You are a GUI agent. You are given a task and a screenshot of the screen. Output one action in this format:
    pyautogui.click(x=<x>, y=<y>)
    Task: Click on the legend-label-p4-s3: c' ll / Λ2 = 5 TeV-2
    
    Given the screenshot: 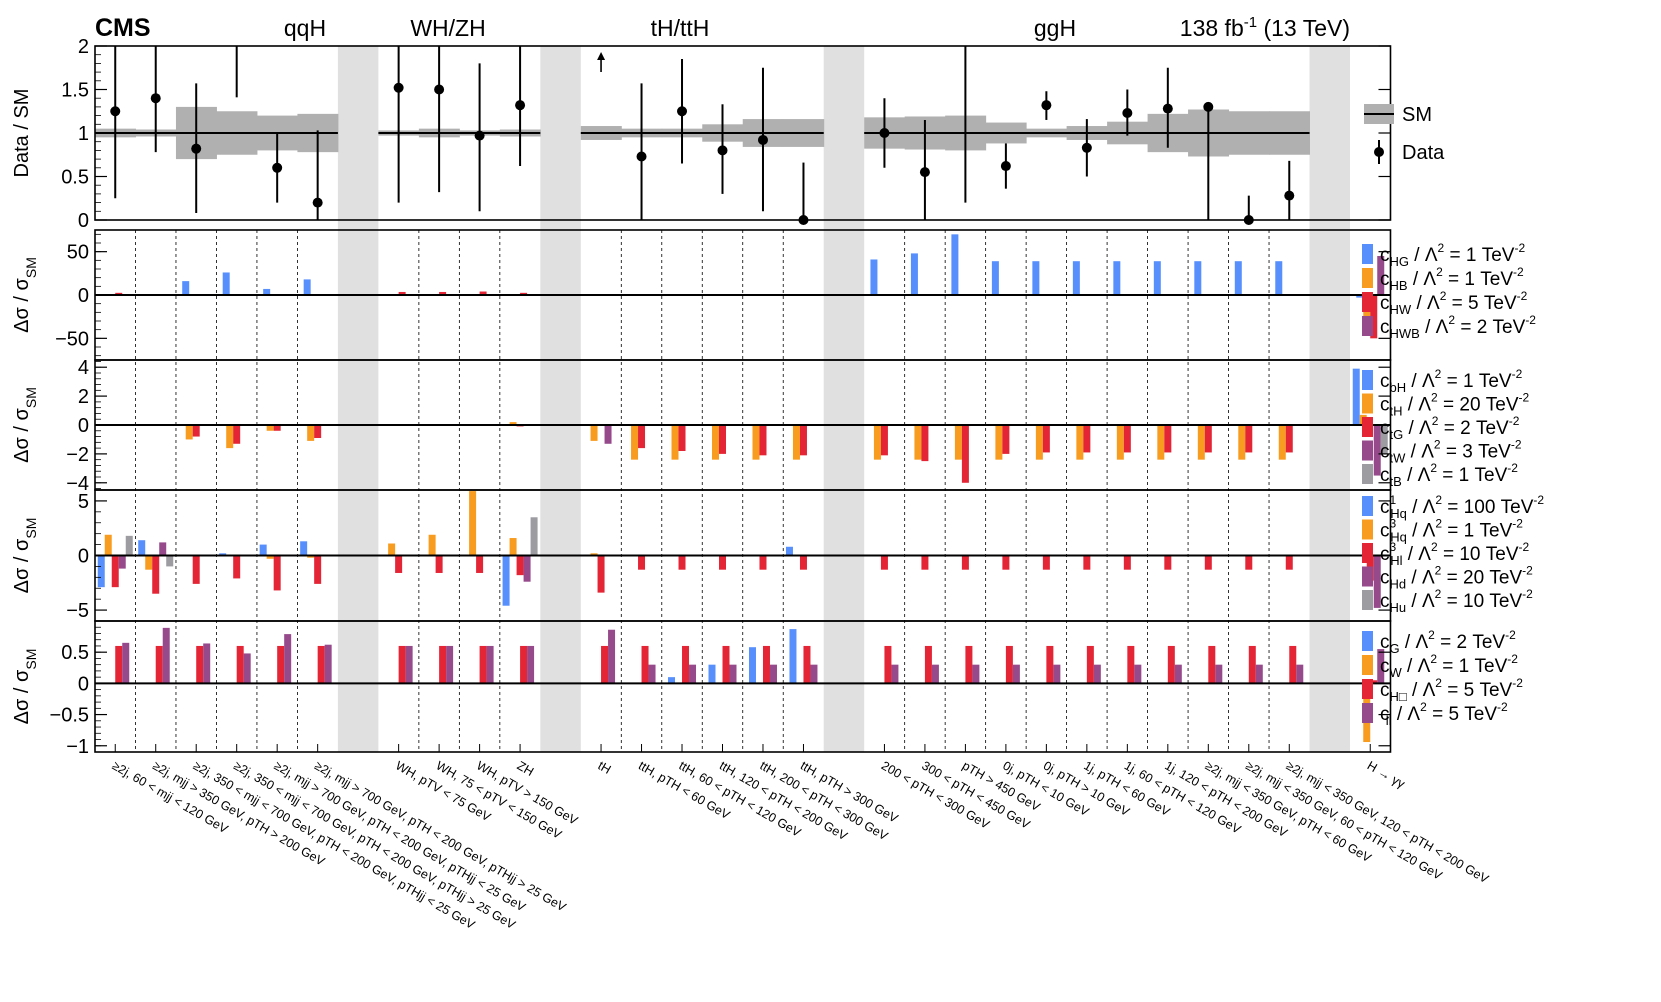 What is the action you would take?
    pyautogui.click(x=1444, y=714)
    